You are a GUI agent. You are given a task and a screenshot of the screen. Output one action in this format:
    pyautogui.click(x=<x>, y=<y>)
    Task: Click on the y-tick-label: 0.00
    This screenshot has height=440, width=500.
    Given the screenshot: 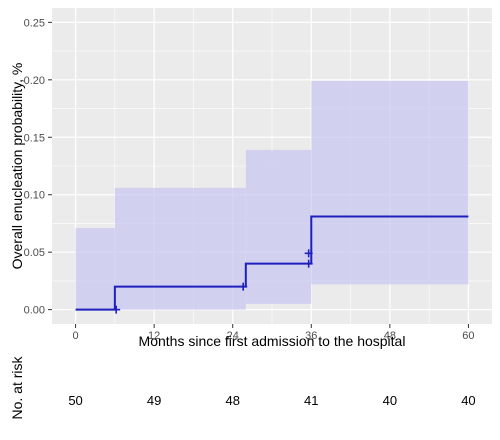 What is the action you would take?
    pyautogui.click(x=34, y=311)
    